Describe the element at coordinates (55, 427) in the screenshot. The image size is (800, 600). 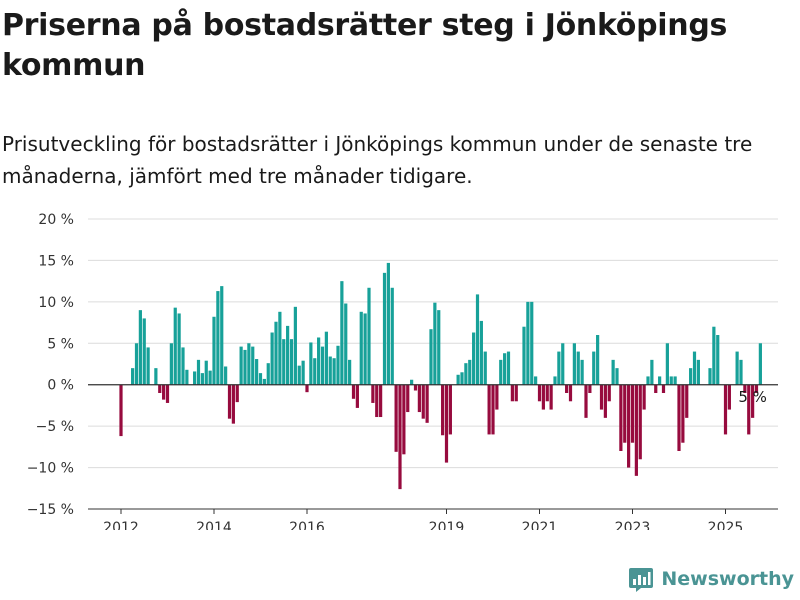
I see `y-tick-label: −5 %` at that location.